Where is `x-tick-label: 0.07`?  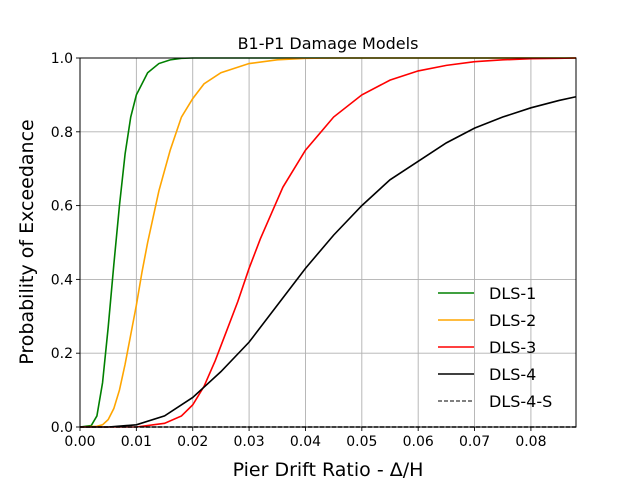
x-tick-label: 0.07 is located at coordinates (474, 442).